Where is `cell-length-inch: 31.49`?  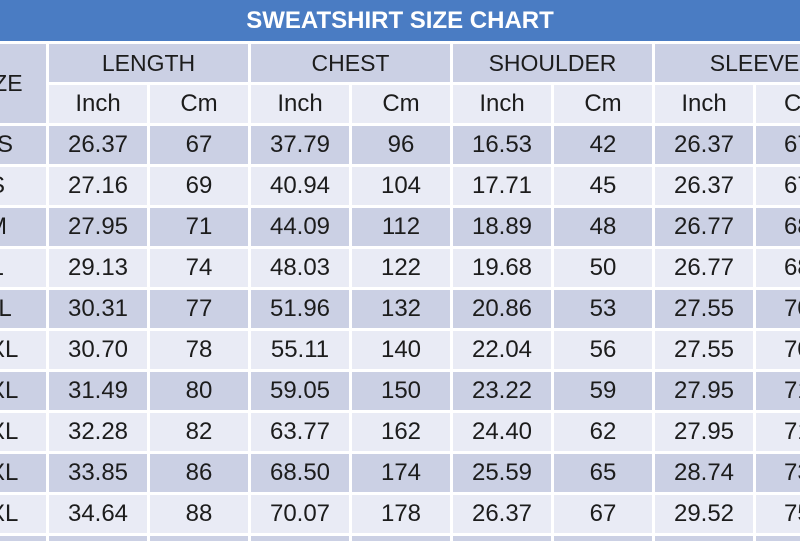
cell-length-inch: 31.49 is located at coordinates (98, 391).